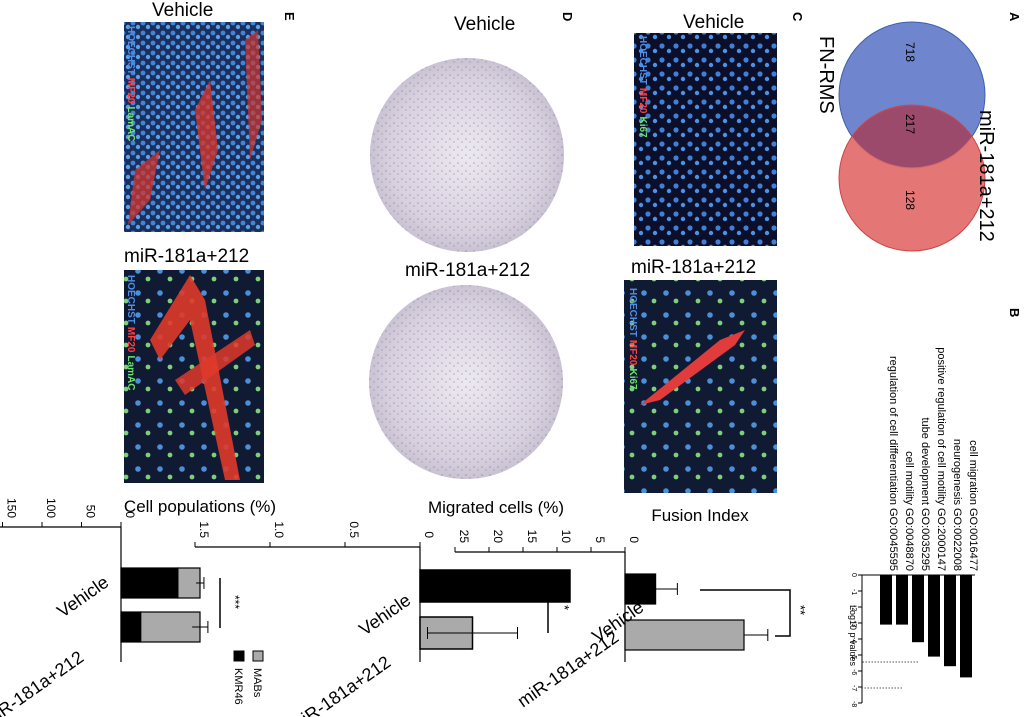 The image size is (1024, 717). What do you see at coordinates (986, 176) in the screenshot?
I see `venn-label-mir: miR-181a+212` at bounding box center [986, 176].